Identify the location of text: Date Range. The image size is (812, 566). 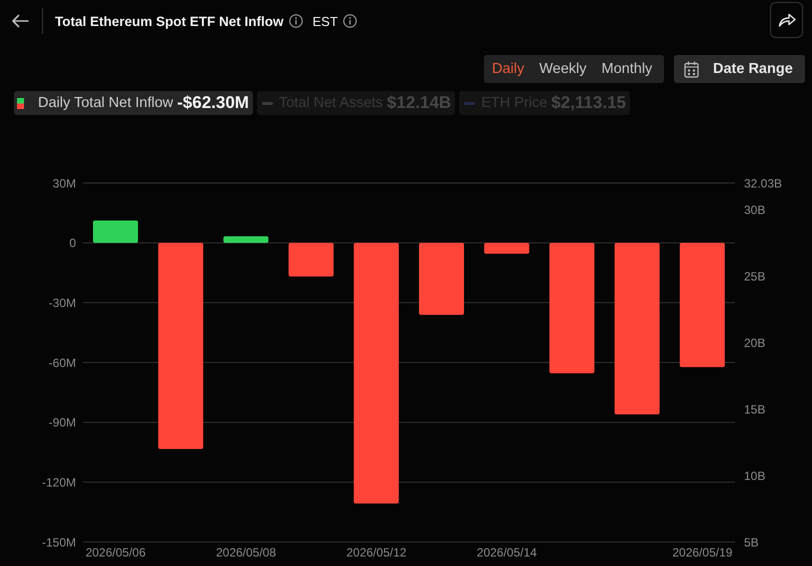
(753, 69).